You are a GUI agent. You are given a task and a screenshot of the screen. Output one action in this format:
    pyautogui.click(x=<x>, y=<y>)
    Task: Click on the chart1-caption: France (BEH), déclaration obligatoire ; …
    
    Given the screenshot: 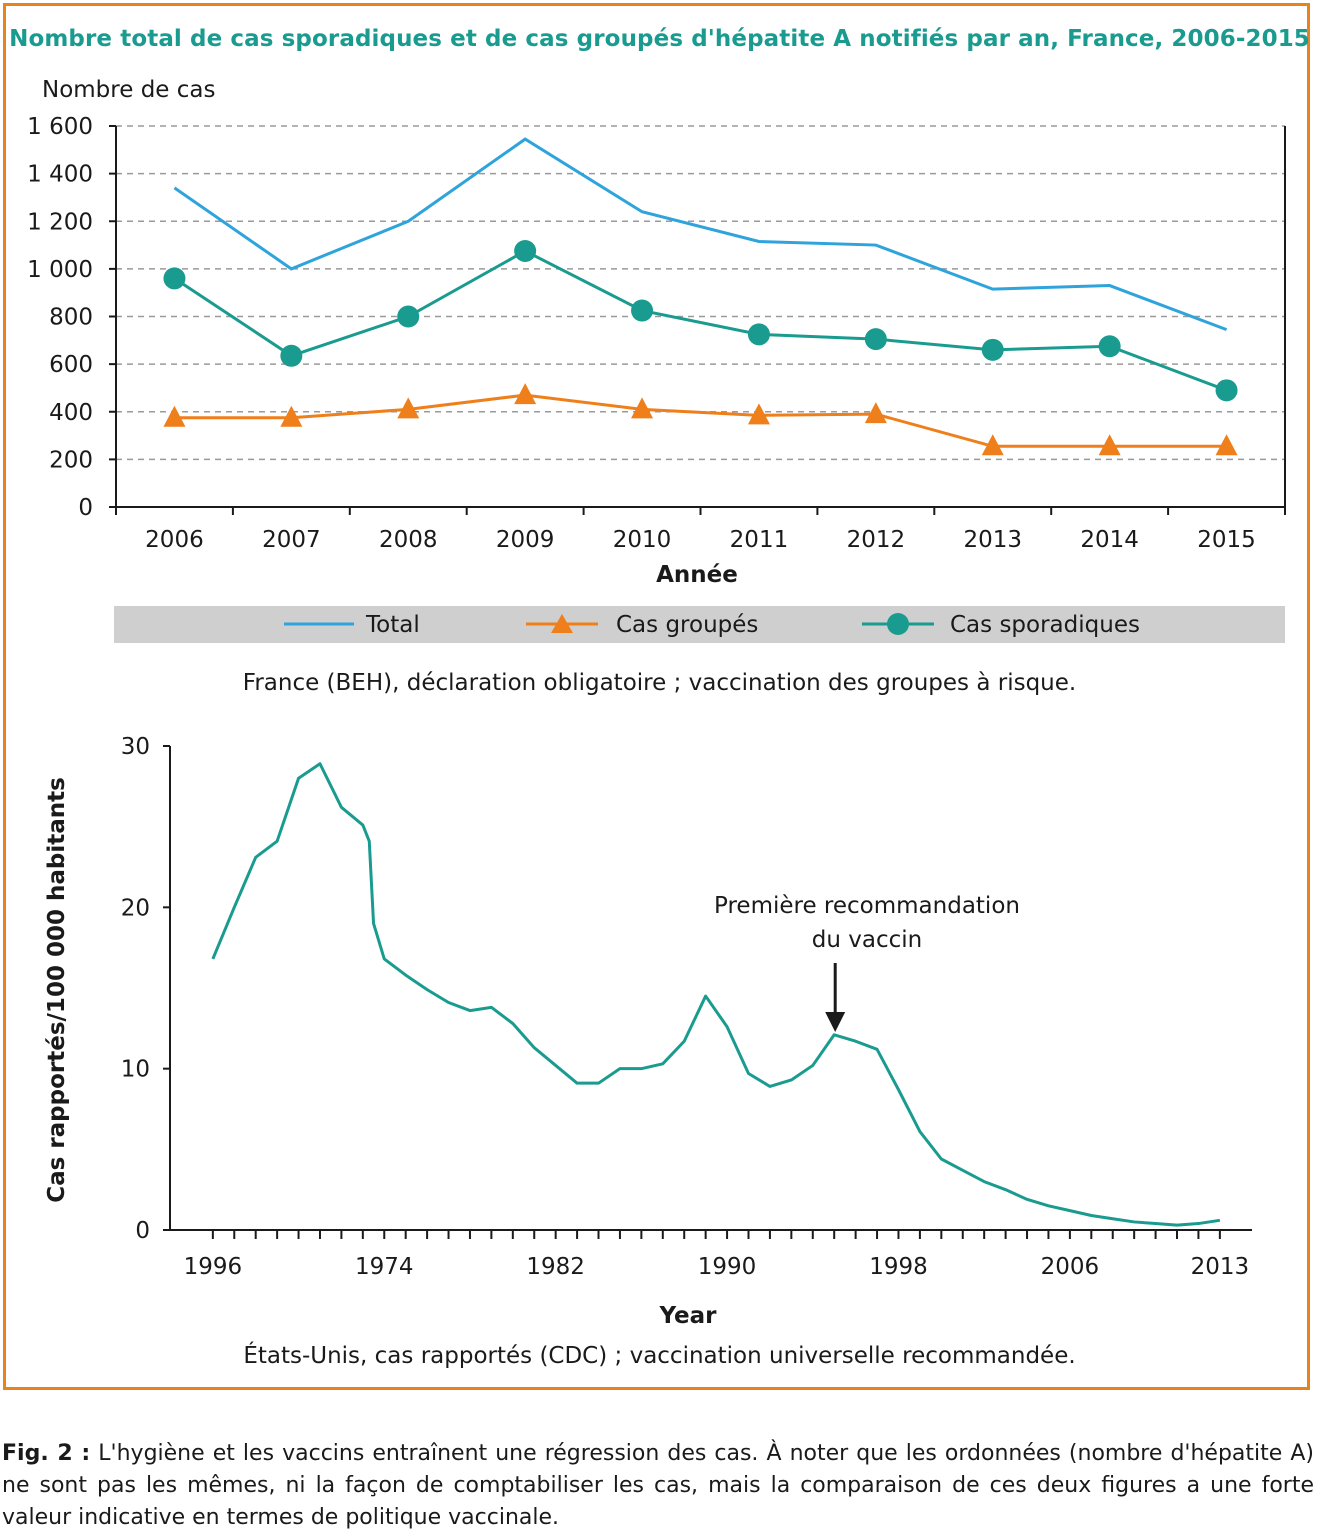 What is the action you would take?
    pyautogui.click(x=659, y=683)
    